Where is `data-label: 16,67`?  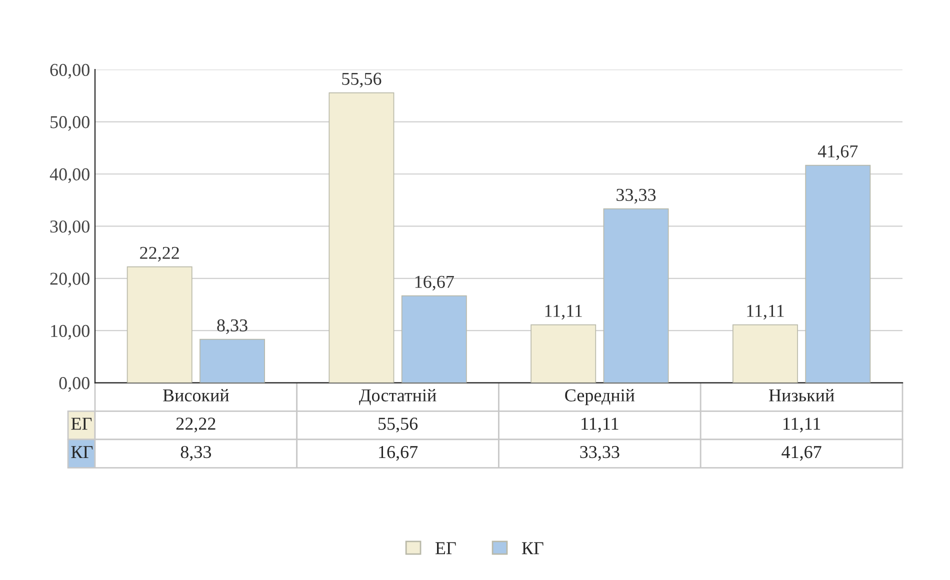
data-label: 16,67 is located at coordinates (398, 453).